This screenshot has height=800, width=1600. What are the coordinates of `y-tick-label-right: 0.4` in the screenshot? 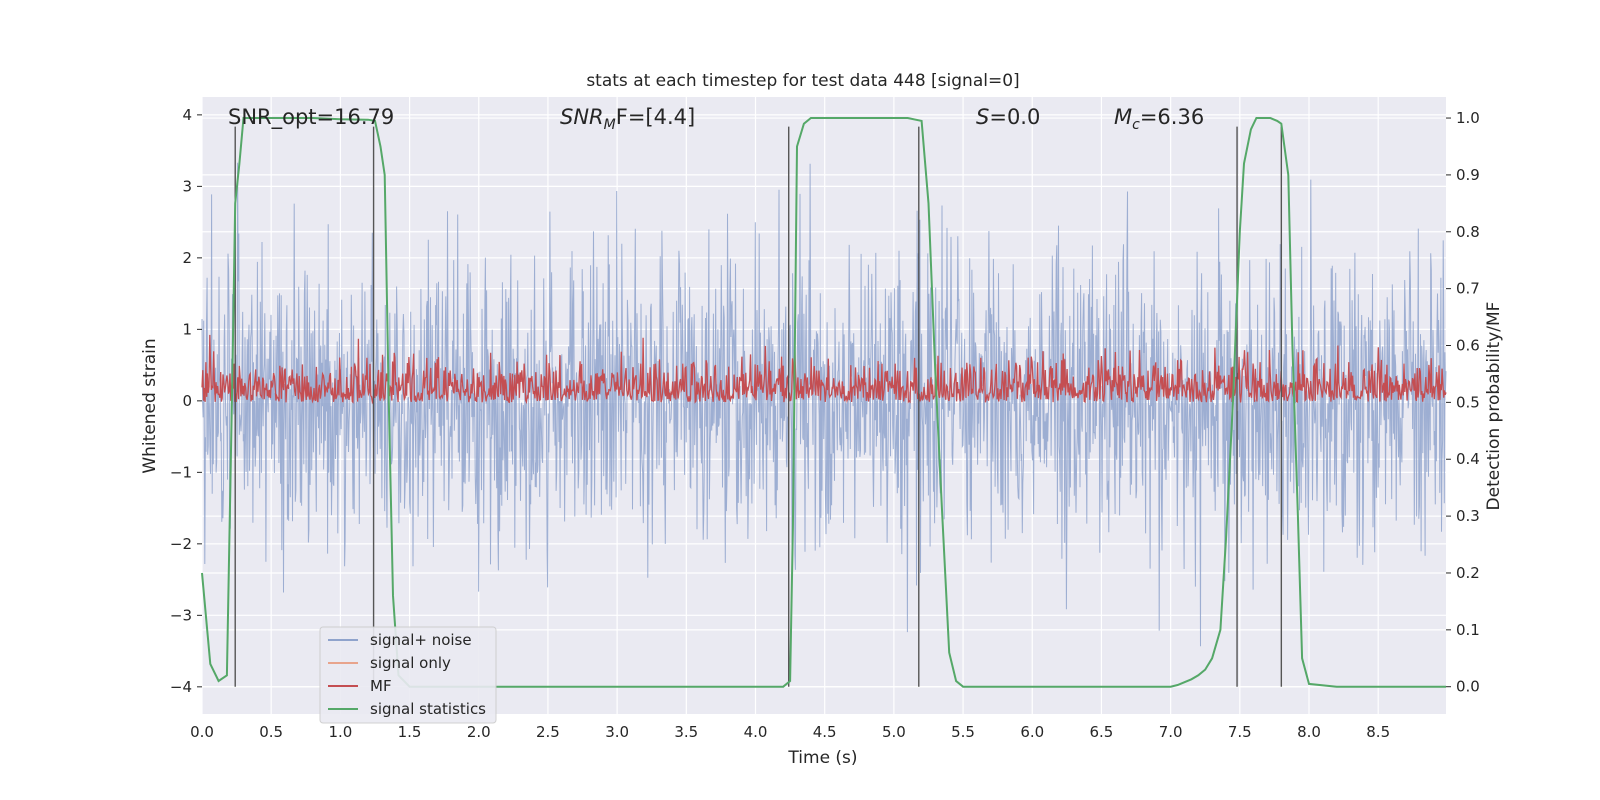 It's located at (1468, 459).